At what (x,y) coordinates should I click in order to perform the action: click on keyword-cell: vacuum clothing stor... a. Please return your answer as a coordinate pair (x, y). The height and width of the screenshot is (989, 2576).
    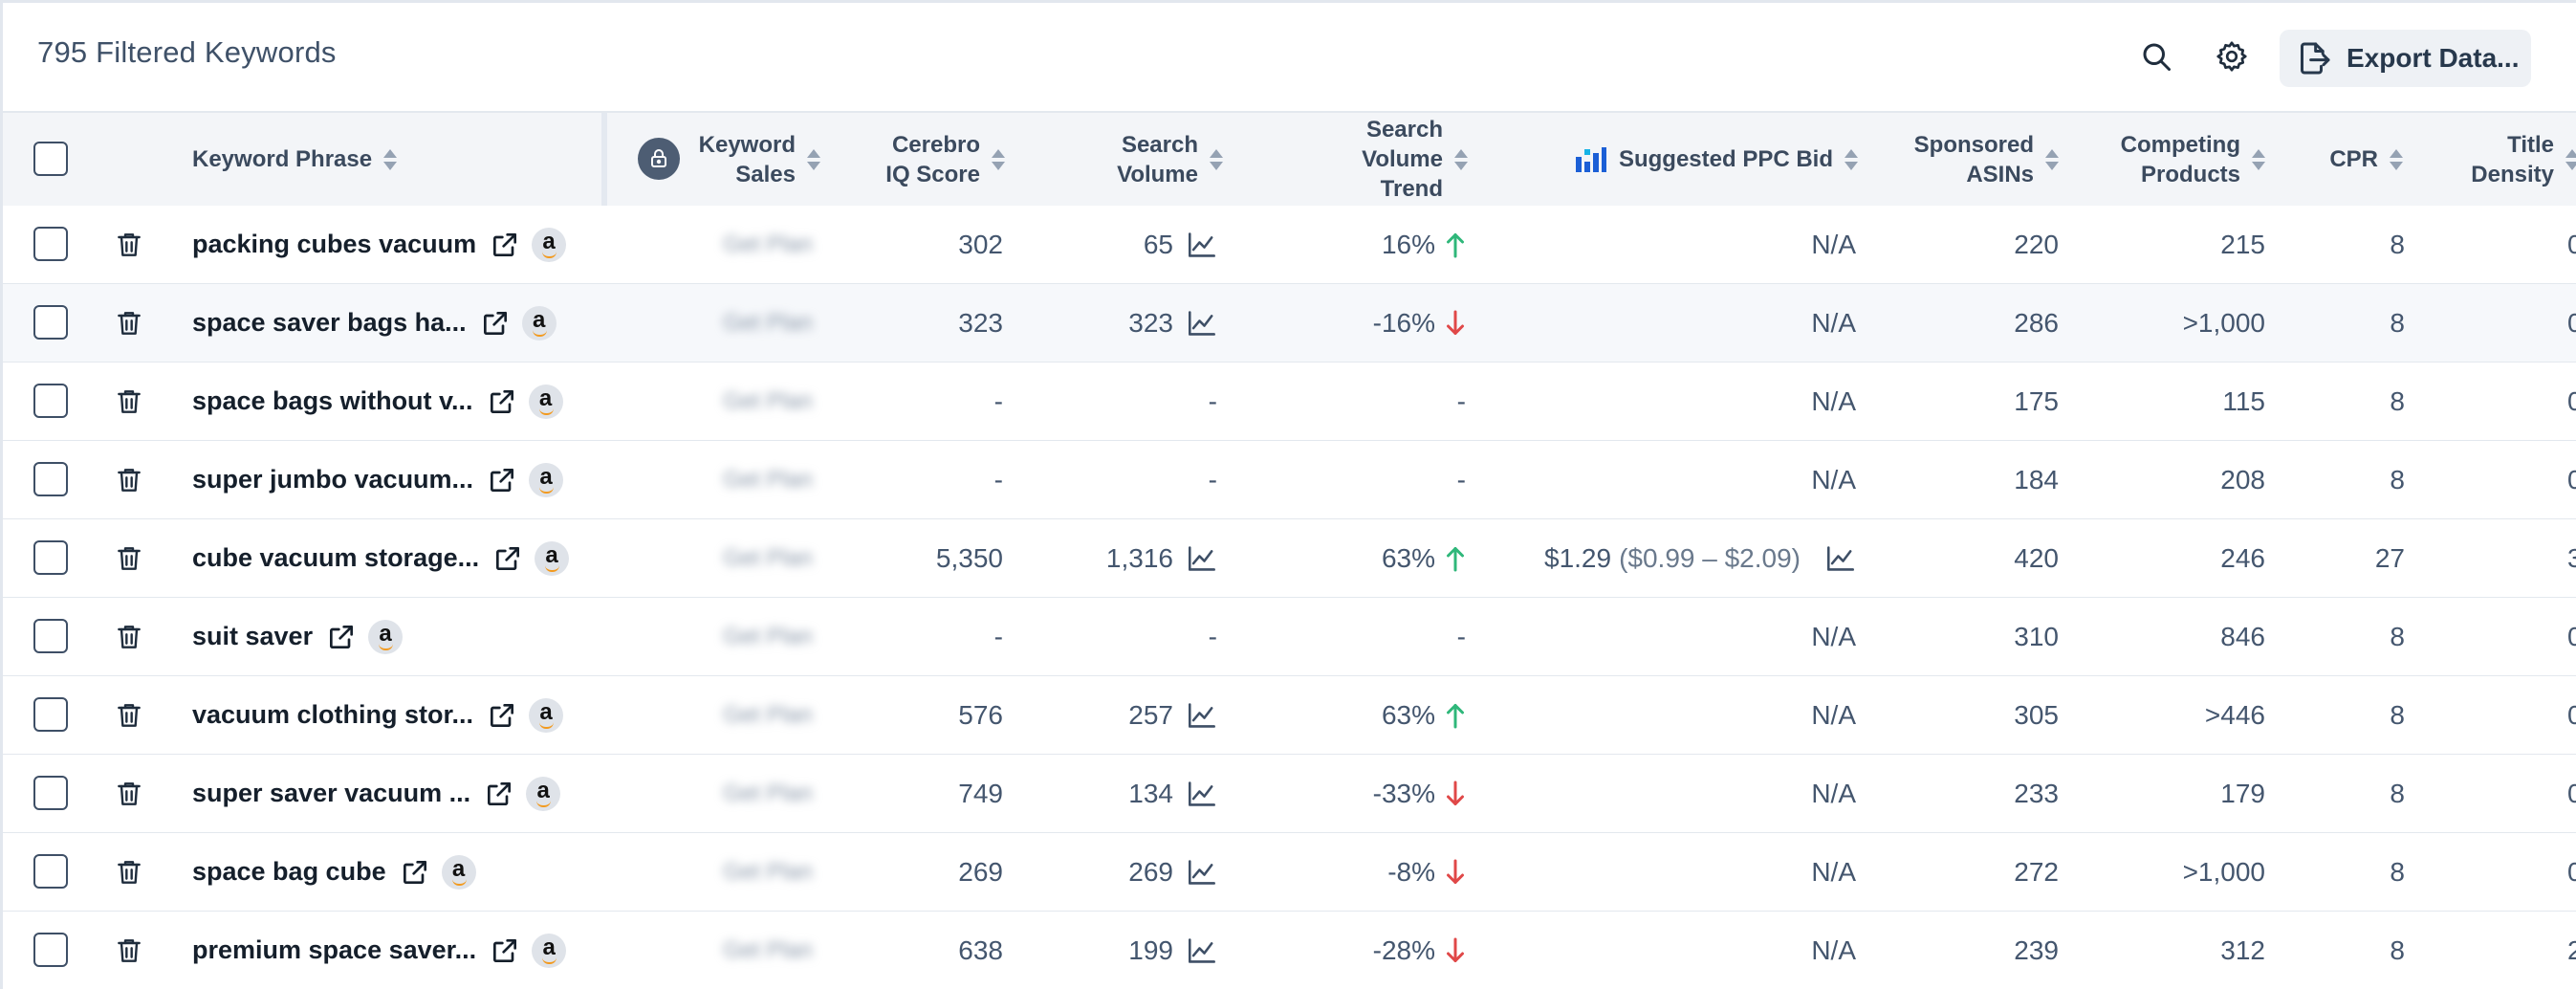
    Looking at the image, I should click on (378, 715).